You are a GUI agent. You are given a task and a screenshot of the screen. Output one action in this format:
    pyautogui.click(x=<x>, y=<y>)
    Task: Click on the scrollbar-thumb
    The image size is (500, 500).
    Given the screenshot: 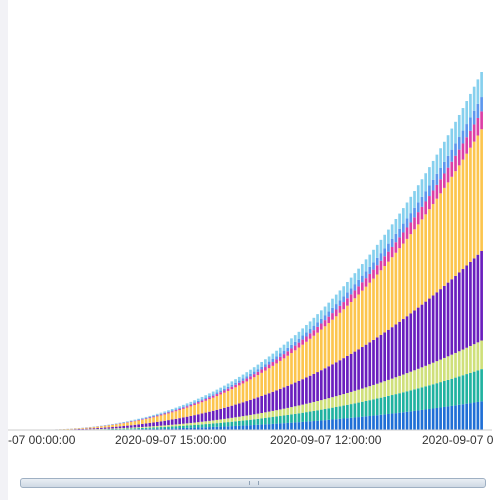 What is the action you would take?
    pyautogui.click(x=253, y=483)
    